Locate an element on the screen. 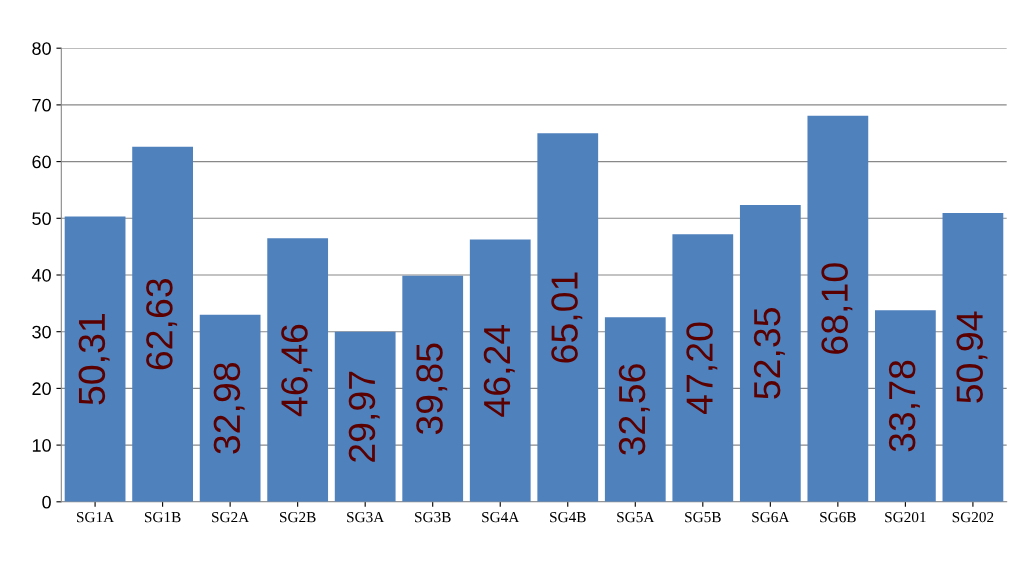  data-label: 50,31 is located at coordinates (94, 359).